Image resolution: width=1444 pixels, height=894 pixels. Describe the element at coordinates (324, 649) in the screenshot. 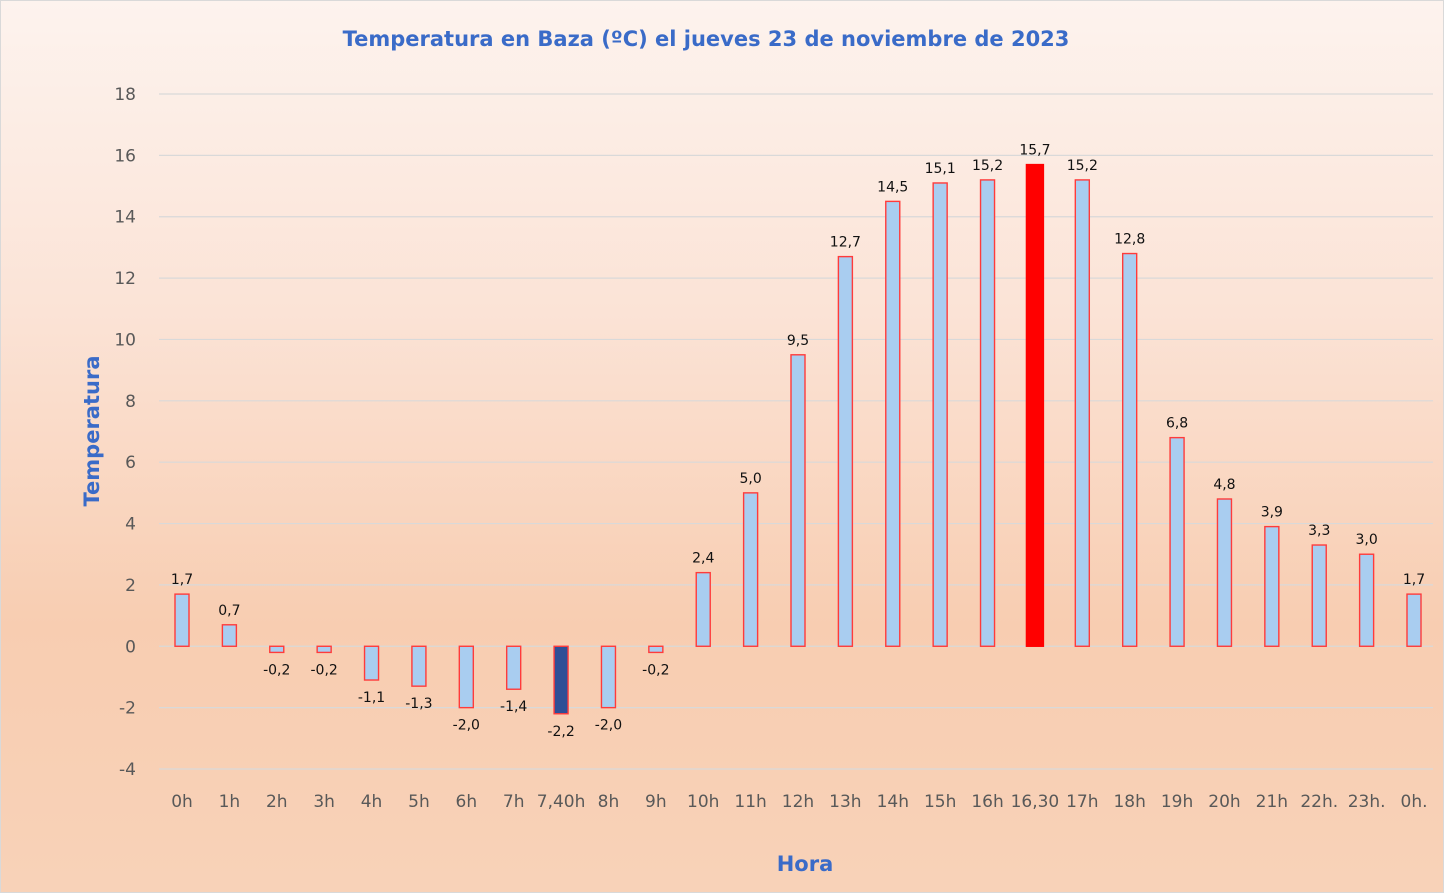

I see `bar-3h` at that location.